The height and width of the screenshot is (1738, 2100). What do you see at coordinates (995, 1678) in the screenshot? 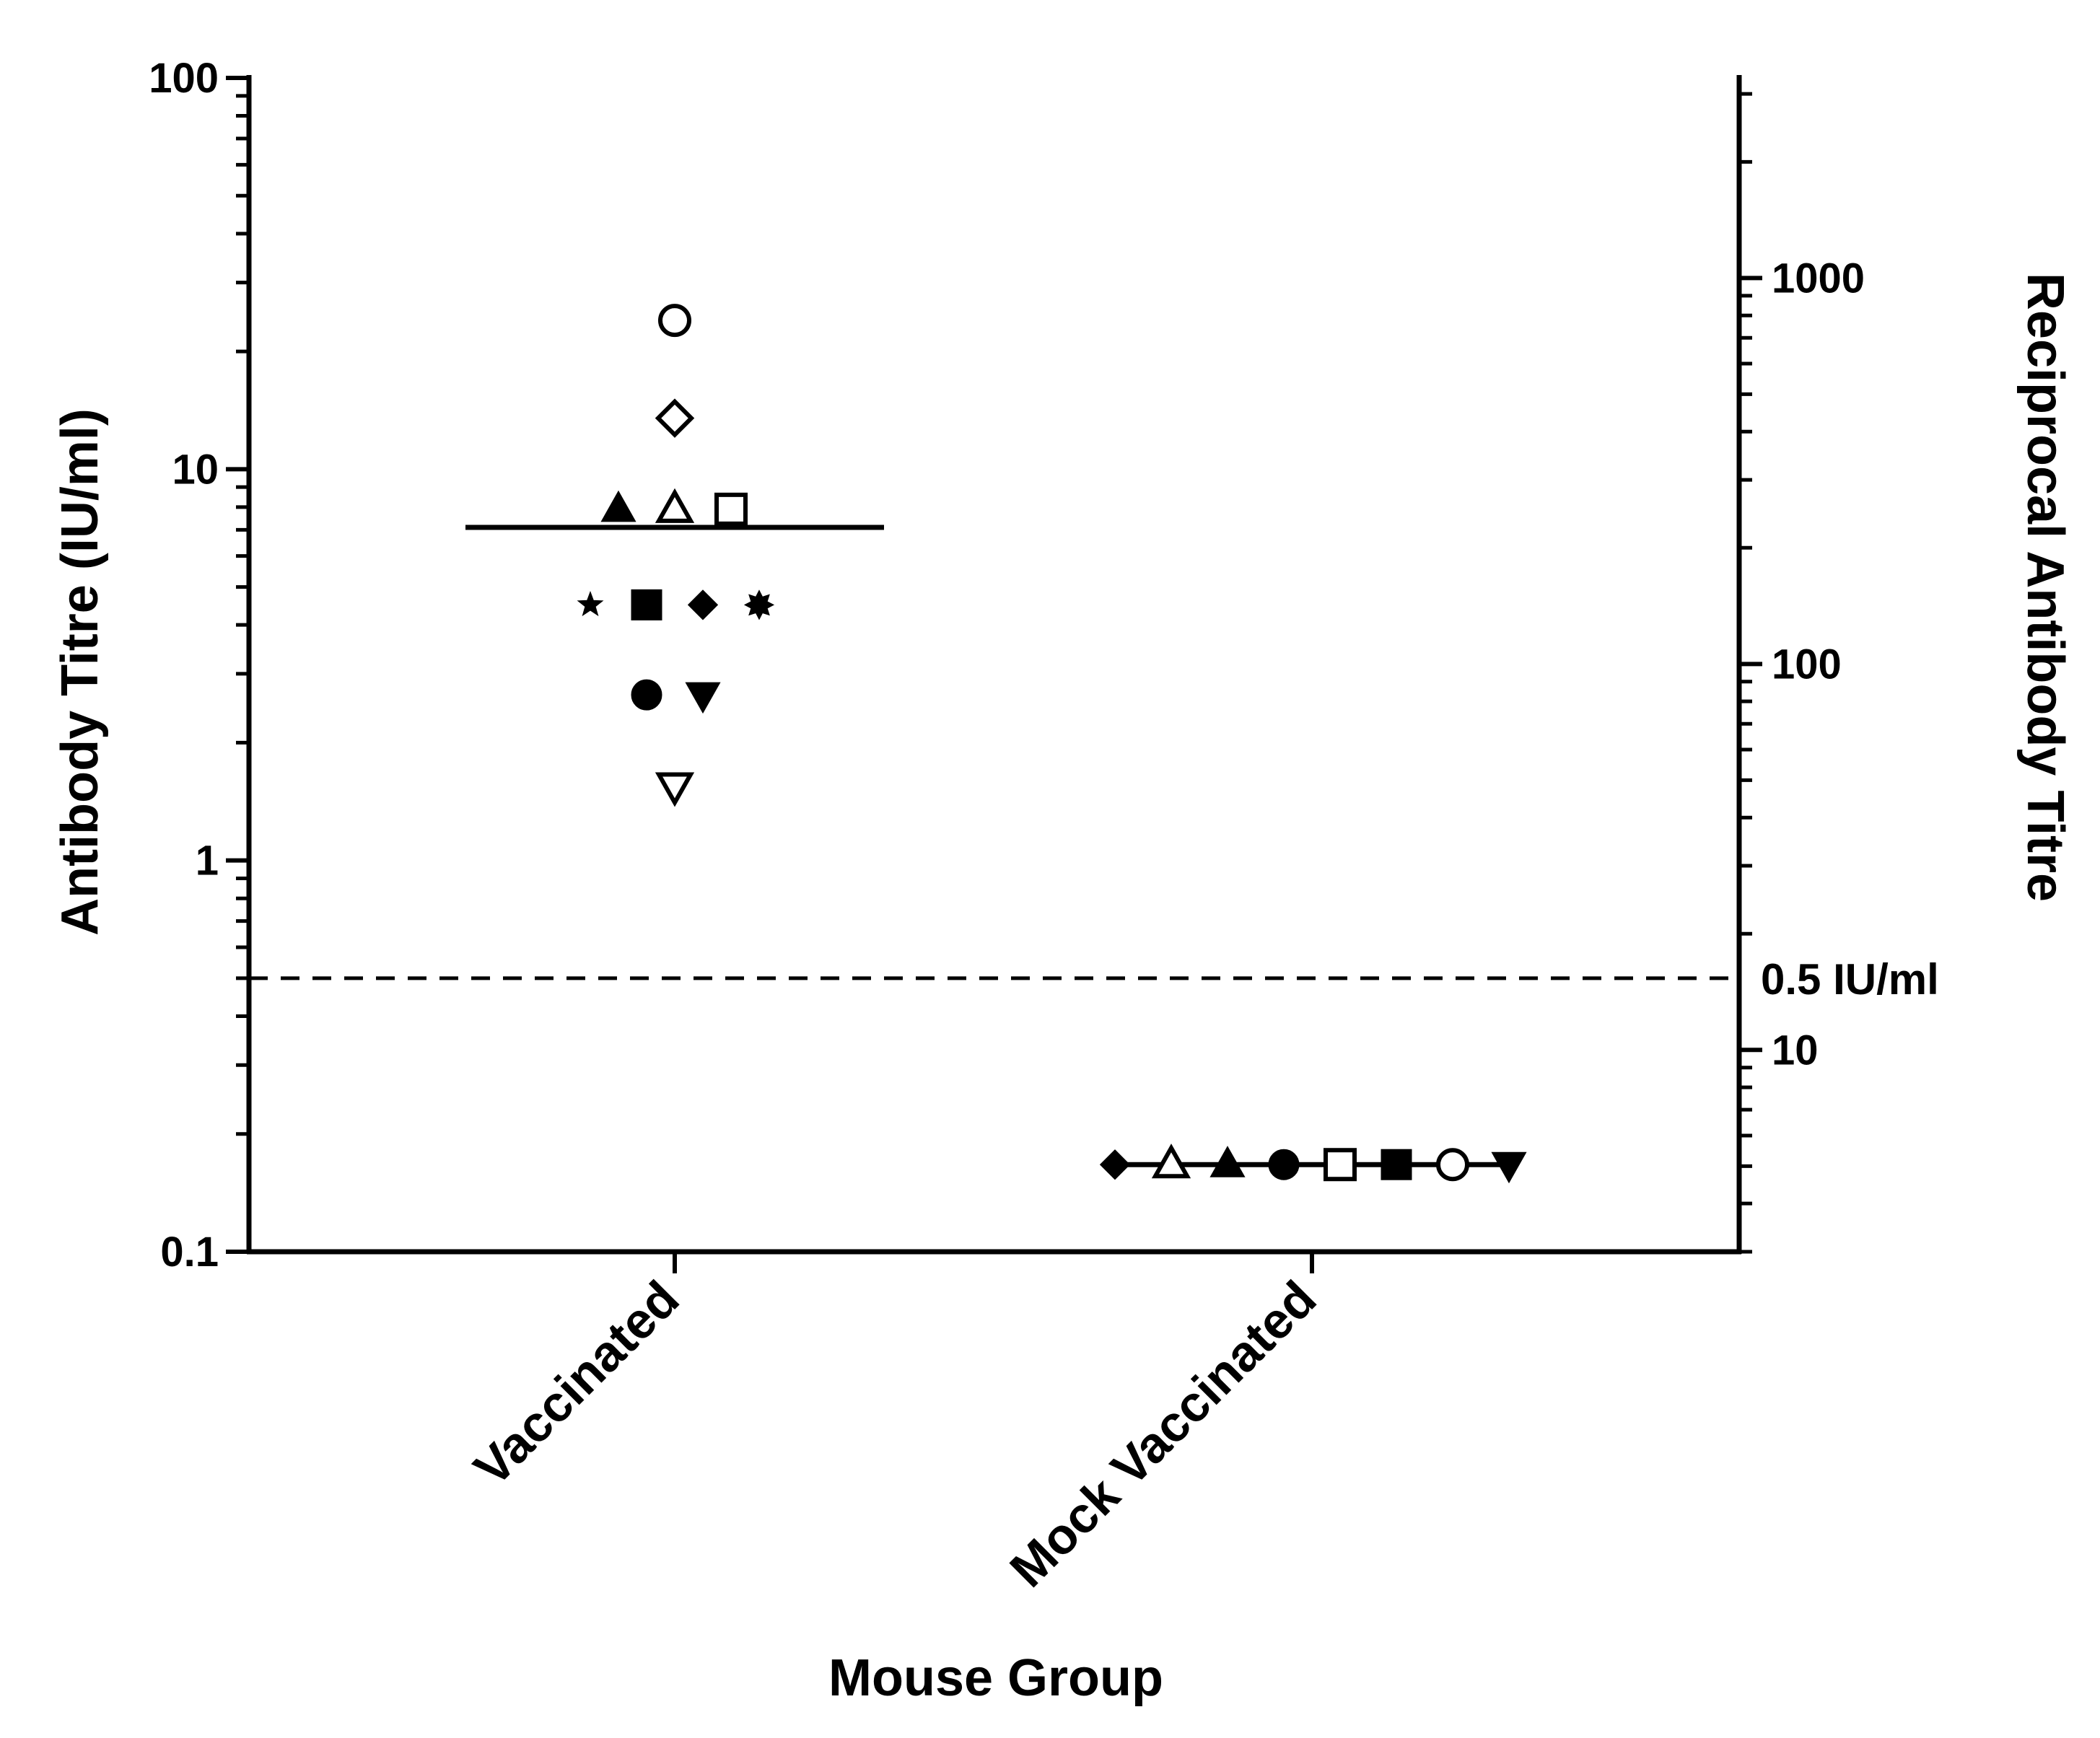
I see `x-axis-label: Mouse Group` at bounding box center [995, 1678].